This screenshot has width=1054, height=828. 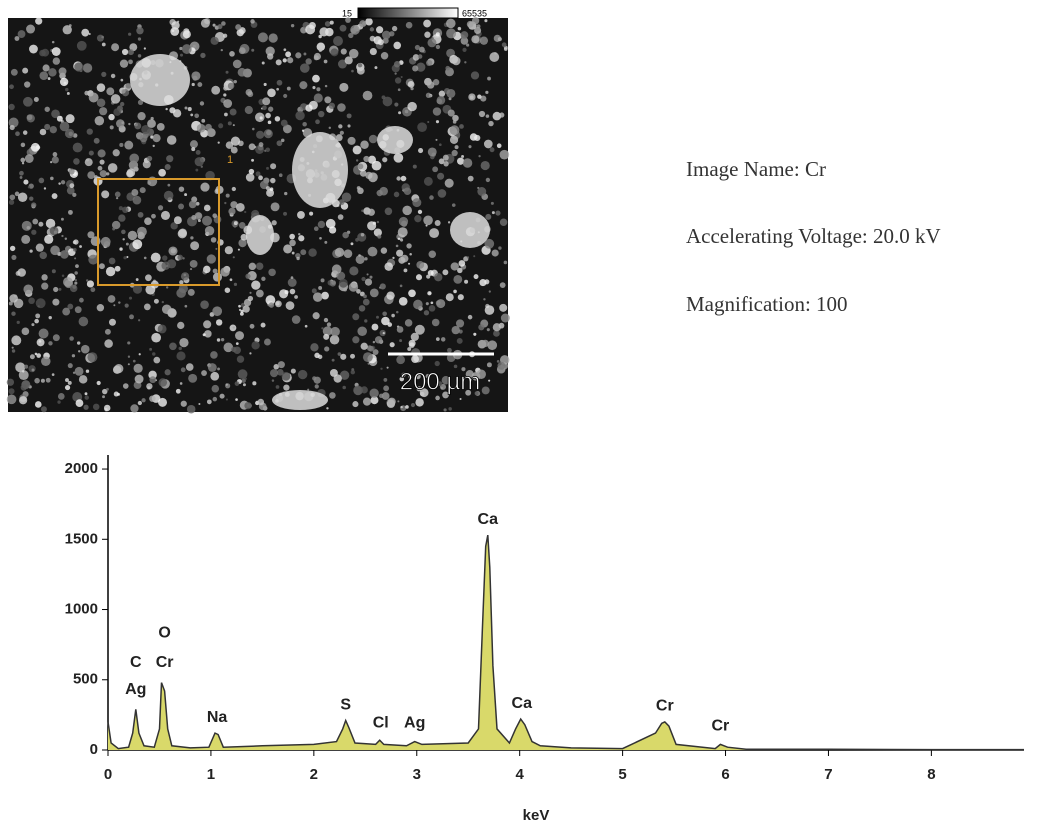 I want to click on x-tick-label: 5, so click(x=622, y=774).